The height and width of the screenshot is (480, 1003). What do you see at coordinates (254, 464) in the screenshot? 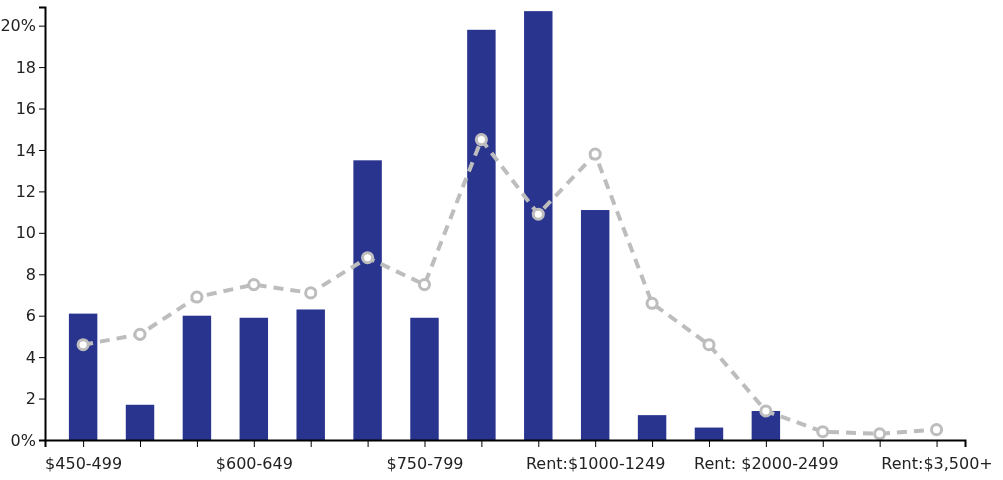
I see `x-tick-label: $600-649` at bounding box center [254, 464].